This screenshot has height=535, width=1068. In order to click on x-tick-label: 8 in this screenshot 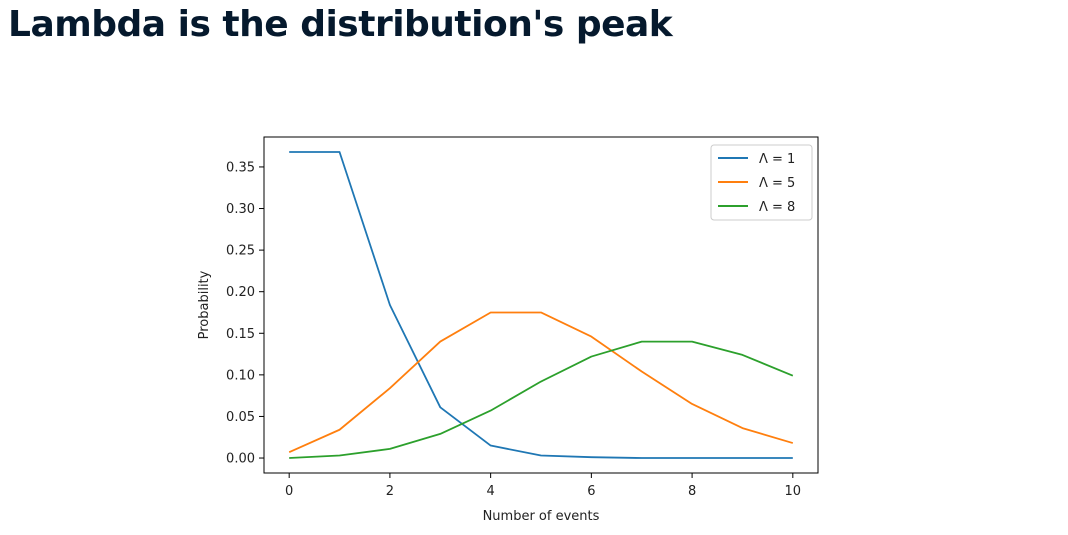, I will do `click(692, 491)`.